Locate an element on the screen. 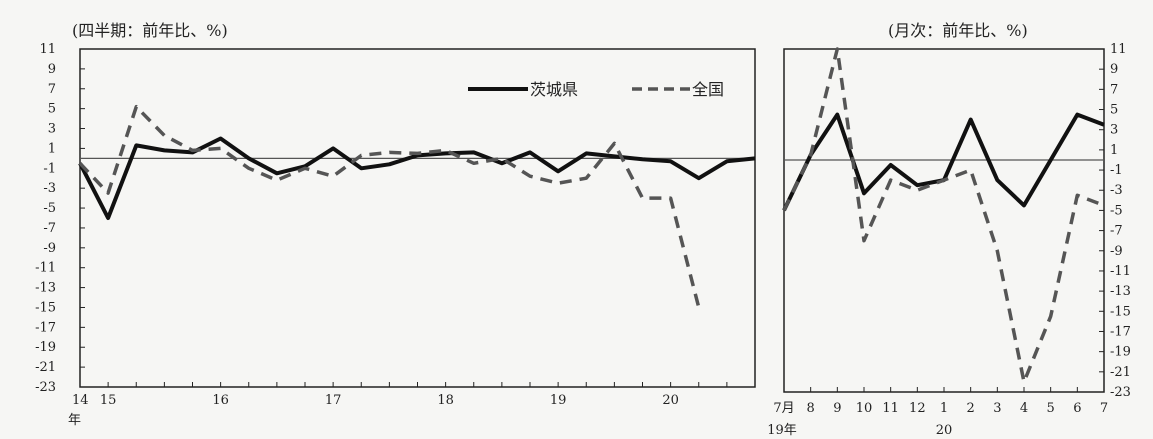  quarterly-x-tick: 16 is located at coordinates (220, 400).